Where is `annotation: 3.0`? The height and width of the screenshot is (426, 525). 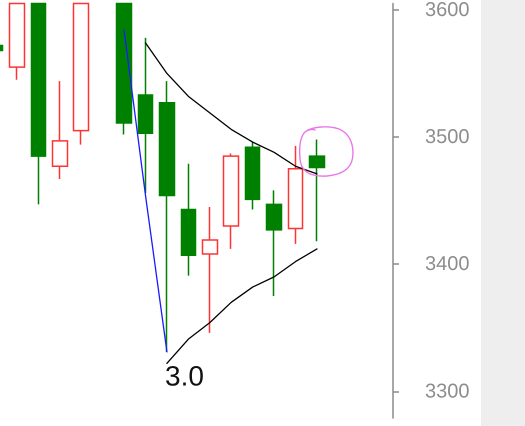 annotation: 3.0 is located at coordinates (184, 376).